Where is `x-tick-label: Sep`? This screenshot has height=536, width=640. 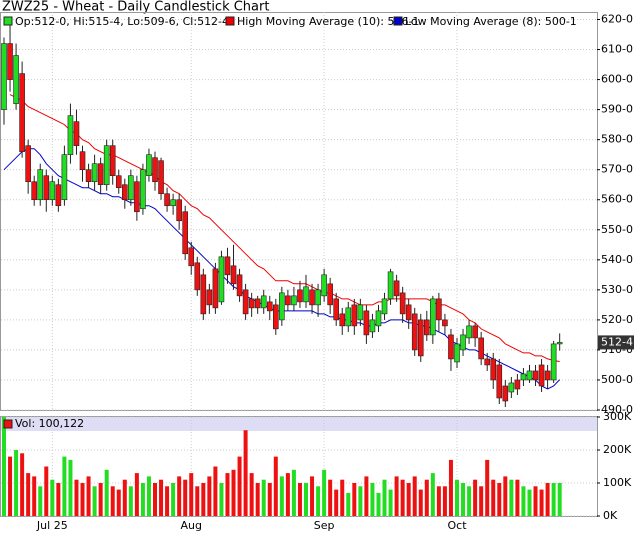 x-tick-label: Sep is located at coordinates (324, 525).